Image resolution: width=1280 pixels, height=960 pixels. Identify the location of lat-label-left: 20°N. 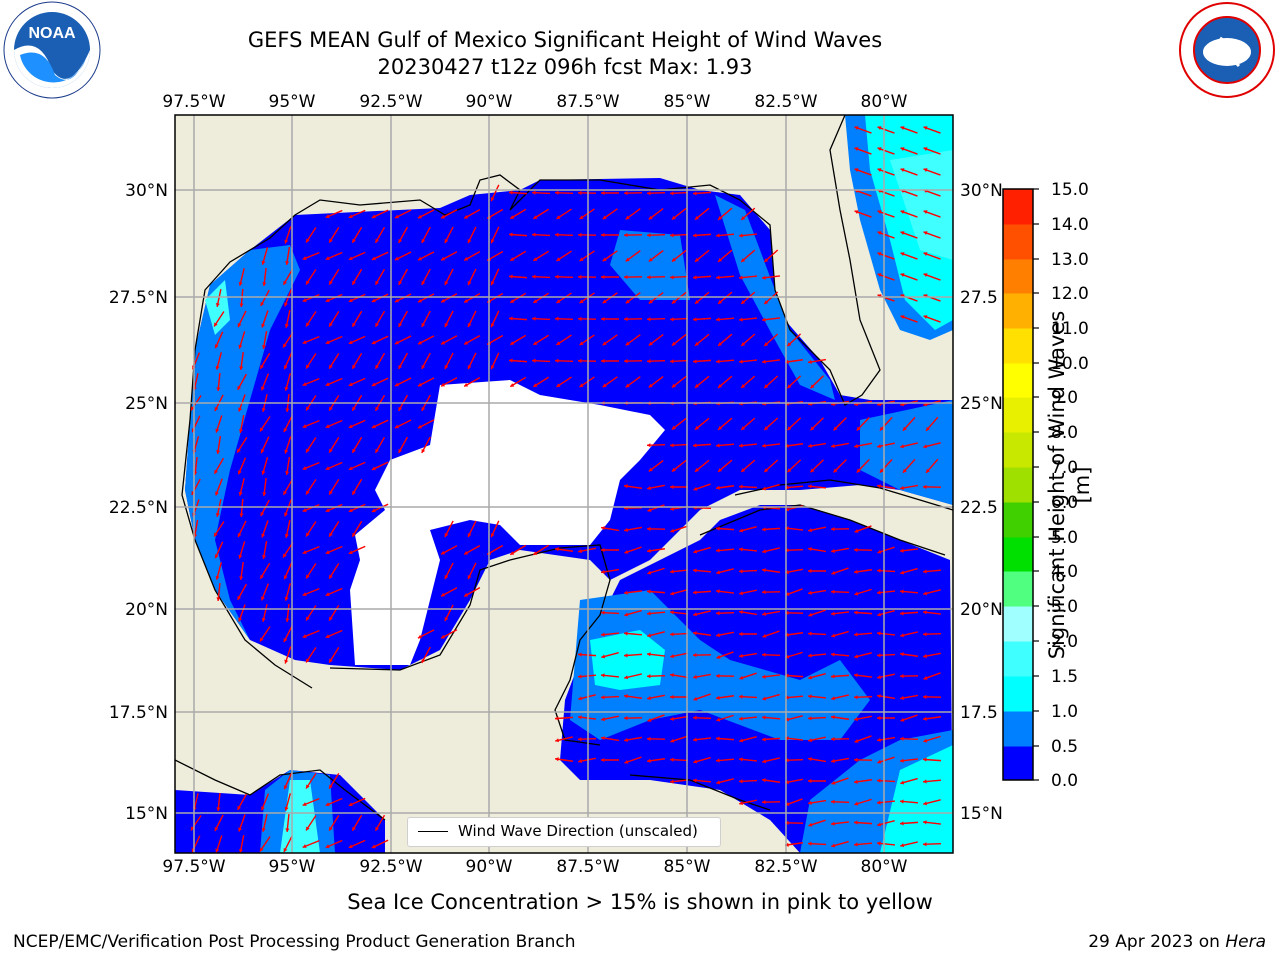
(146, 610).